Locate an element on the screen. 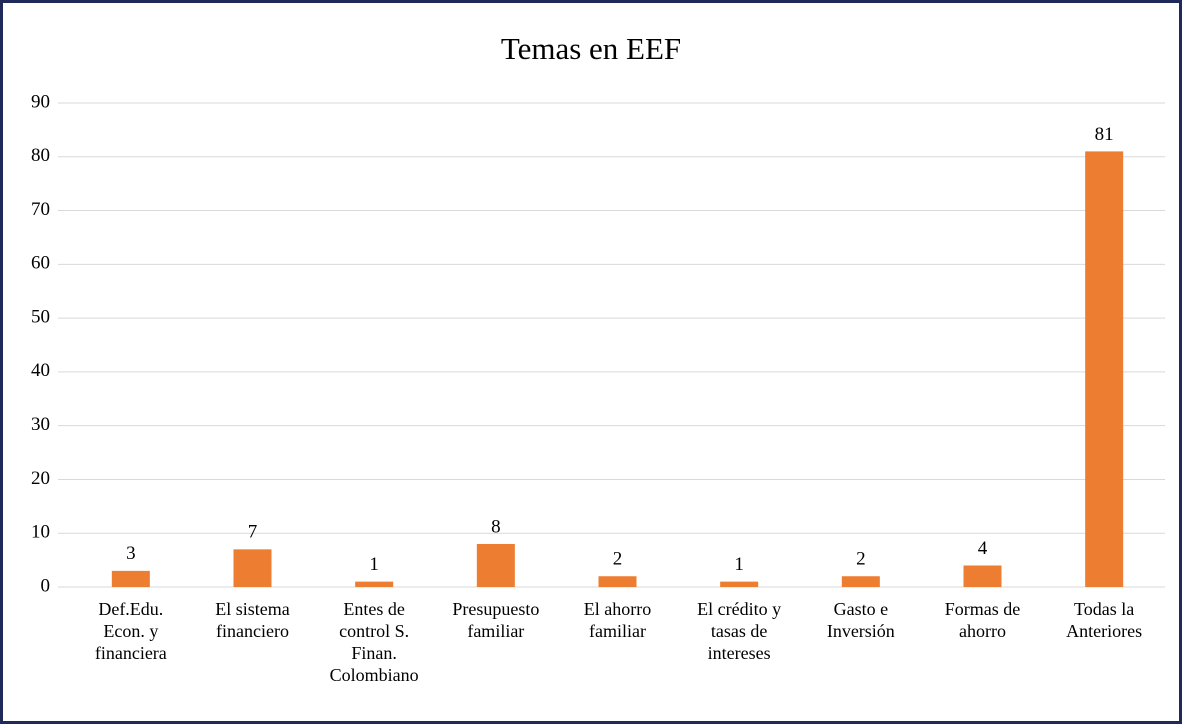 The width and height of the screenshot is (1182, 724). y-tick-label: 10 is located at coordinates (40, 532).